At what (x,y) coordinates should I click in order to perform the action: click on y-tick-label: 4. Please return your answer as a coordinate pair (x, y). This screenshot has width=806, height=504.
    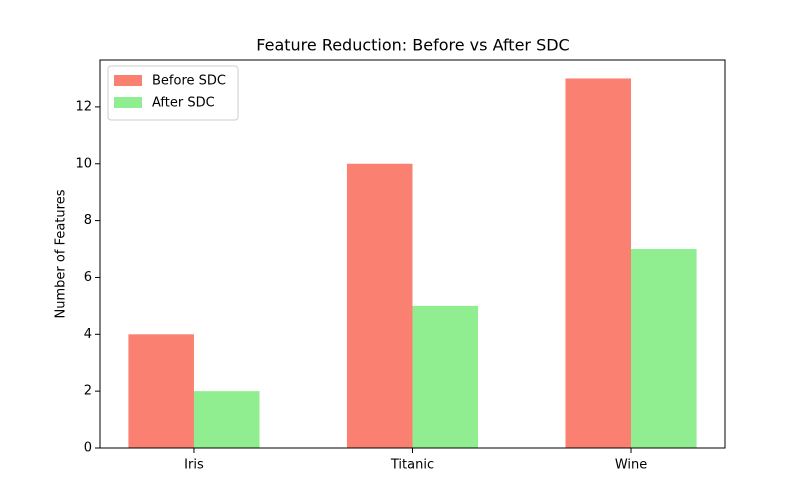
    Looking at the image, I should click on (88, 334).